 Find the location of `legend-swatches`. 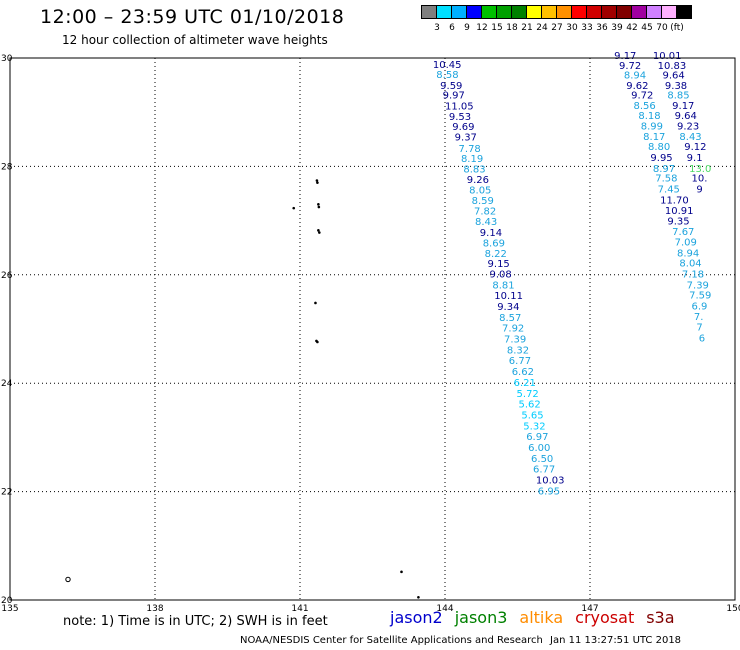

legend-swatches is located at coordinates (556, 12).